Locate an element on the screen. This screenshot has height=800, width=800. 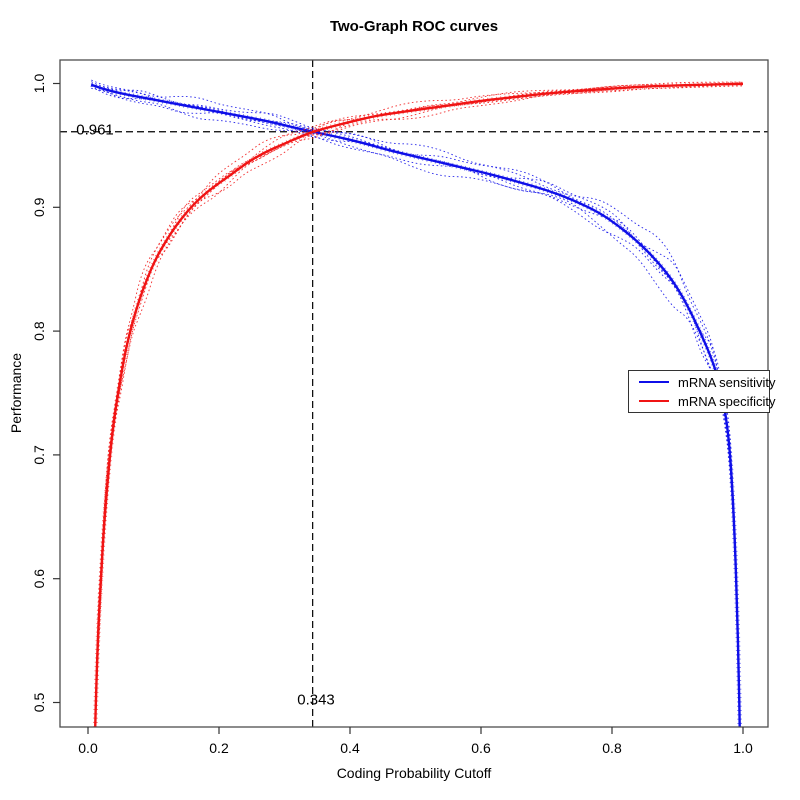
x-tick-label: 0.2 is located at coordinates (219, 748).